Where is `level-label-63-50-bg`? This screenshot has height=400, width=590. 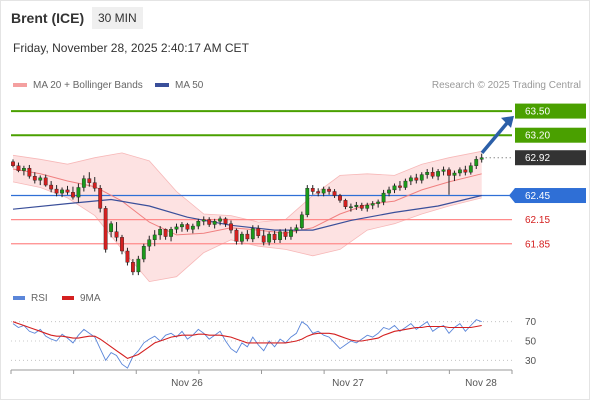 level-label-63-50-bg is located at coordinates (550, 111).